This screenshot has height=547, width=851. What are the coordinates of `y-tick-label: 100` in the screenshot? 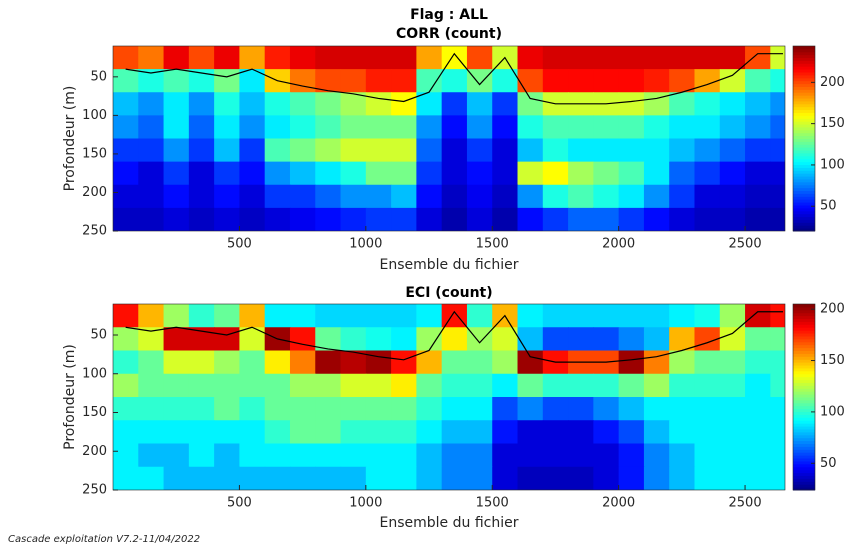 It's located at (94, 115).